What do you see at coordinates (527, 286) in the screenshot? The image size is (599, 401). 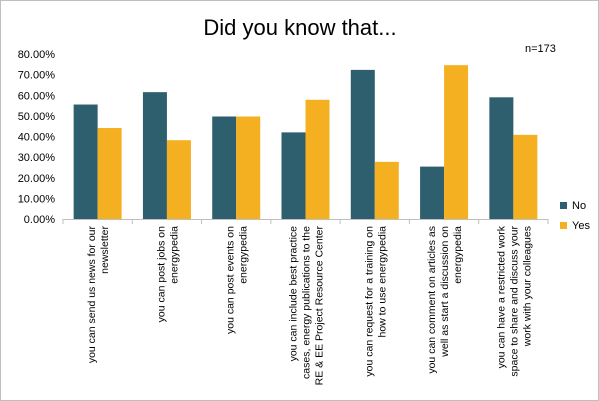 I see `category-label-line: work with your colleagues` at bounding box center [527, 286].